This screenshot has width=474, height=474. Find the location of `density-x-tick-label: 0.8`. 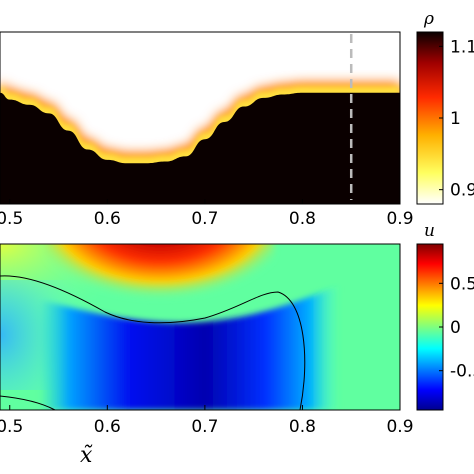

density-x-tick-label: 0.8 is located at coordinates (302, 219).